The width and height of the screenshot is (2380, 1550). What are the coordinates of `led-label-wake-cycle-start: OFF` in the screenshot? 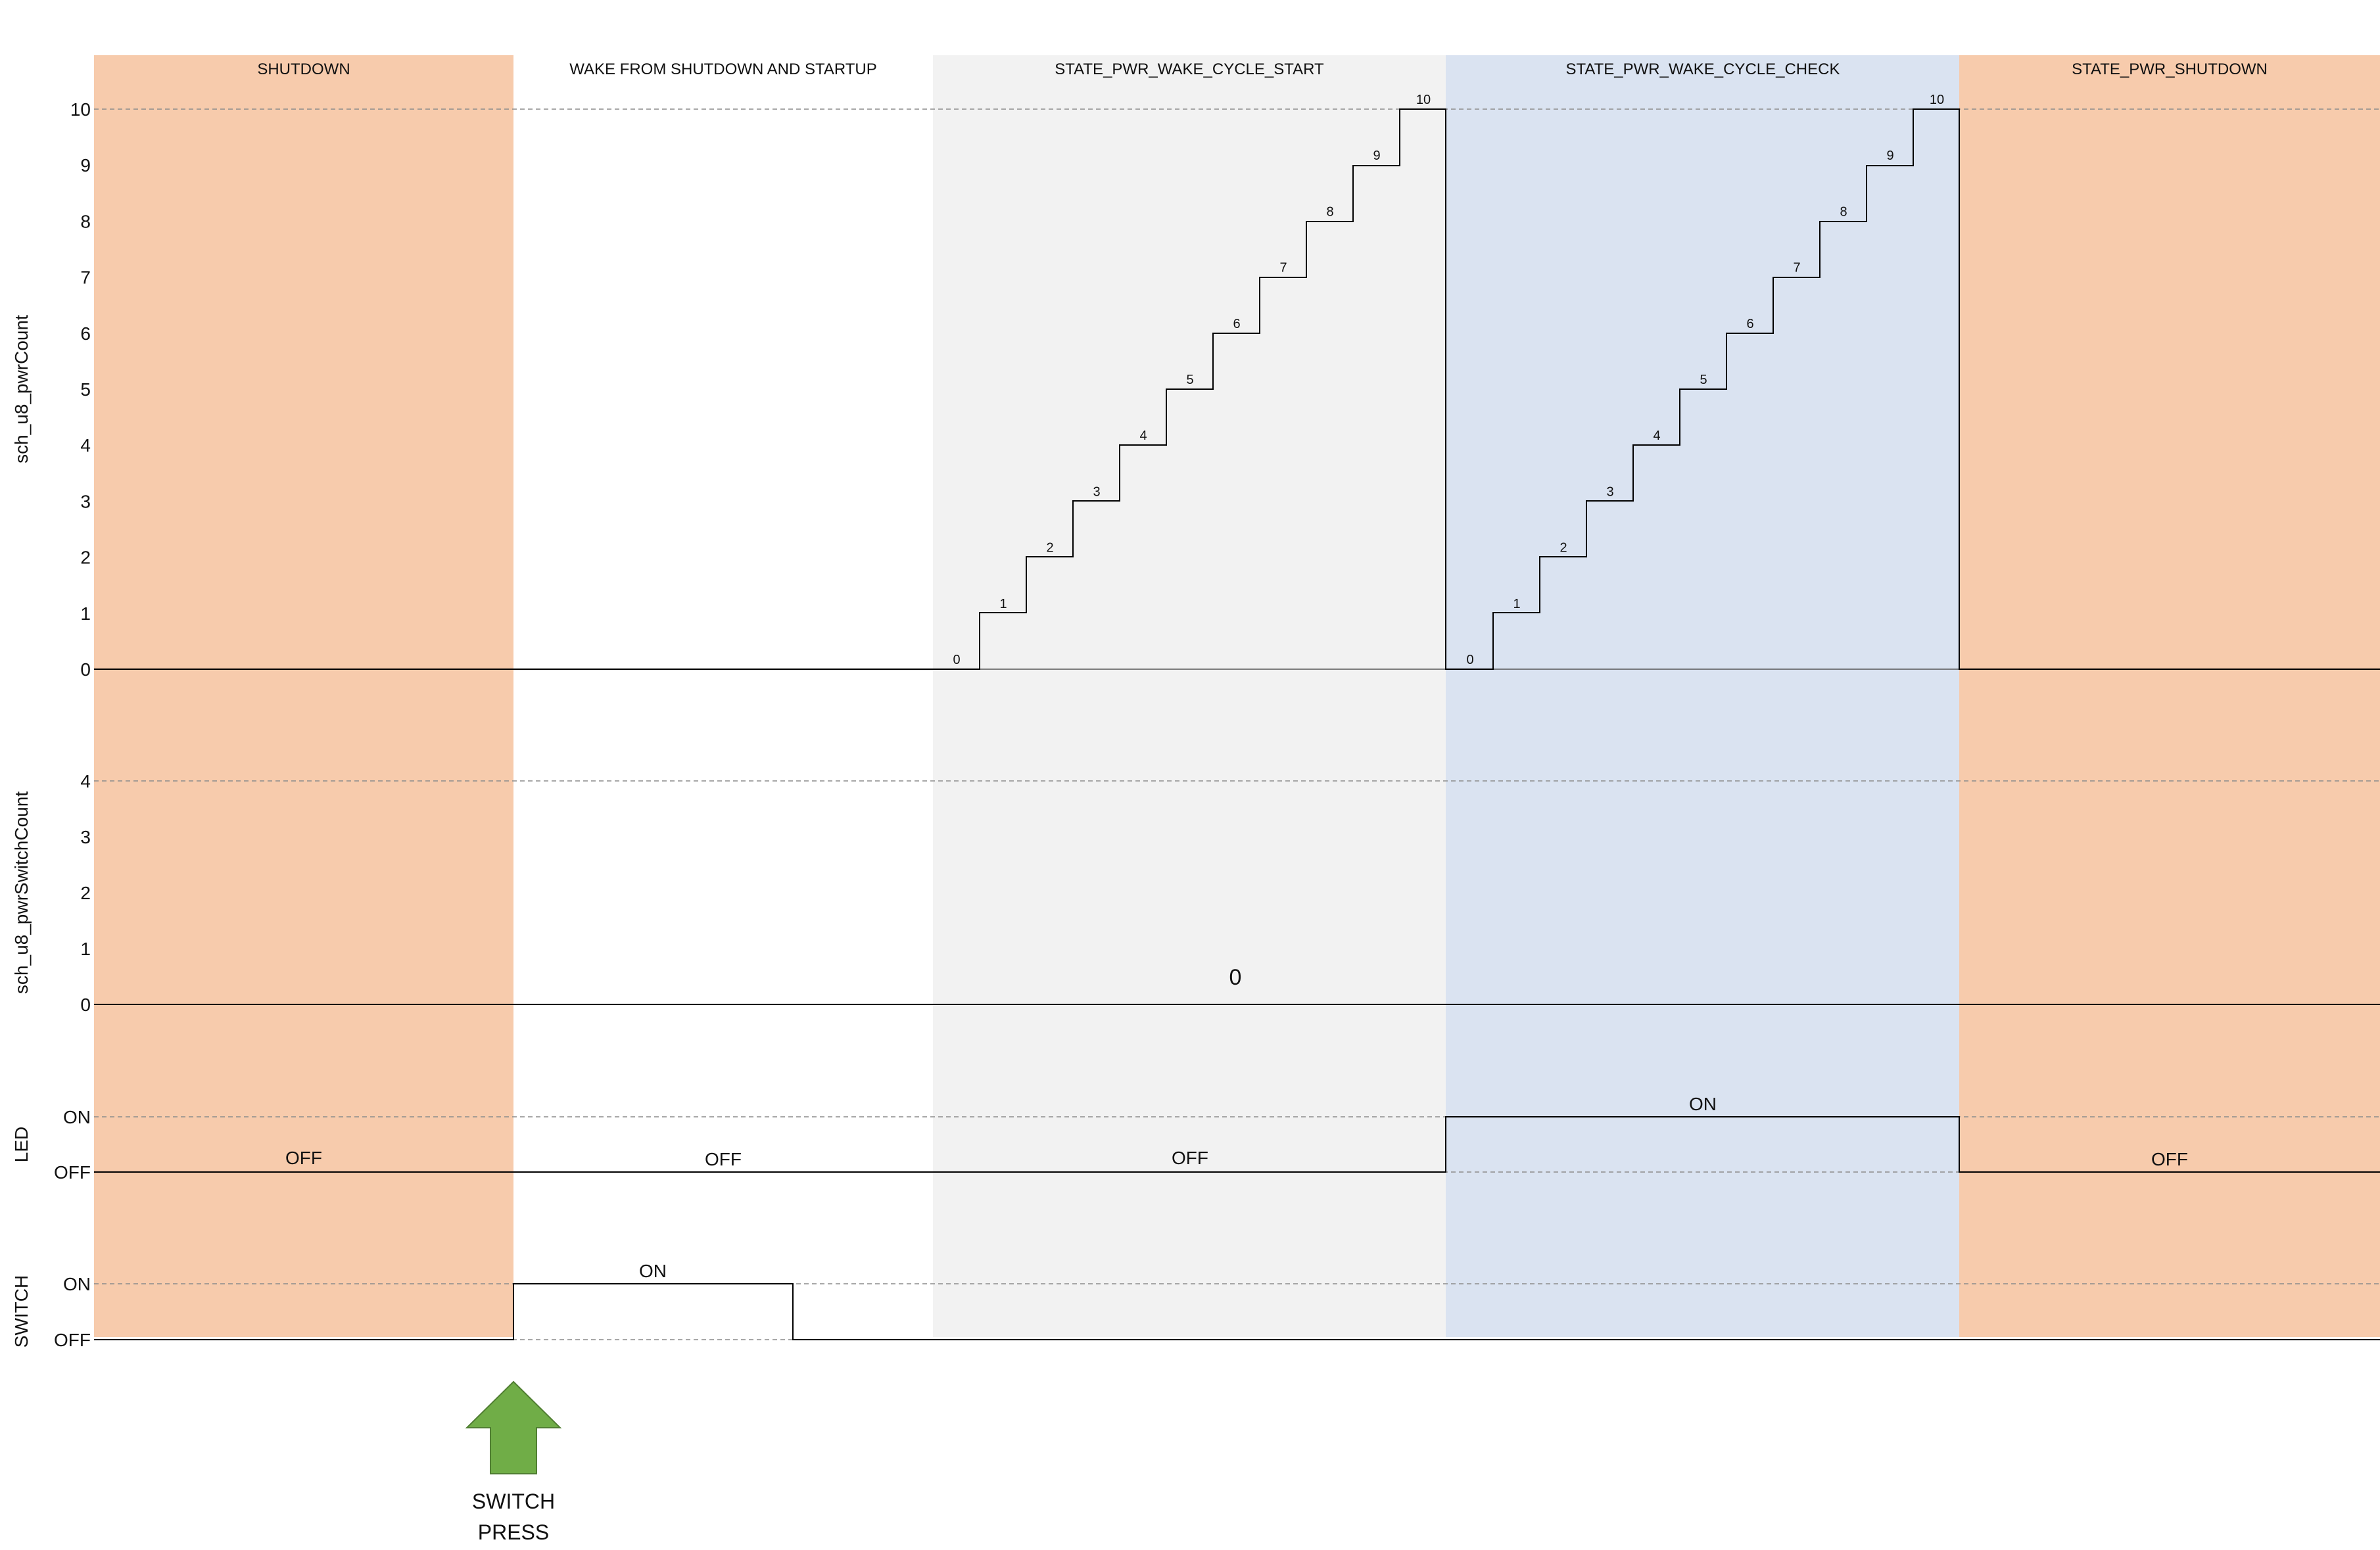 It's located at (1190, 1158).